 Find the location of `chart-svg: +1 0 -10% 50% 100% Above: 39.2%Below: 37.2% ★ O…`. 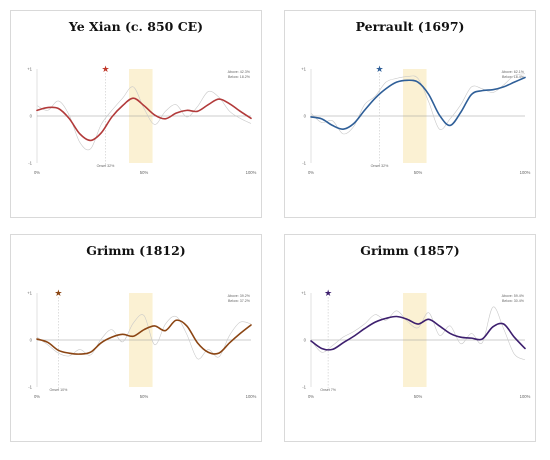

chart-svg: +1 0 -10% 50% 100% Above: 39.2%Below: 37.2% ★ O… is located at coordinates (142, 344).